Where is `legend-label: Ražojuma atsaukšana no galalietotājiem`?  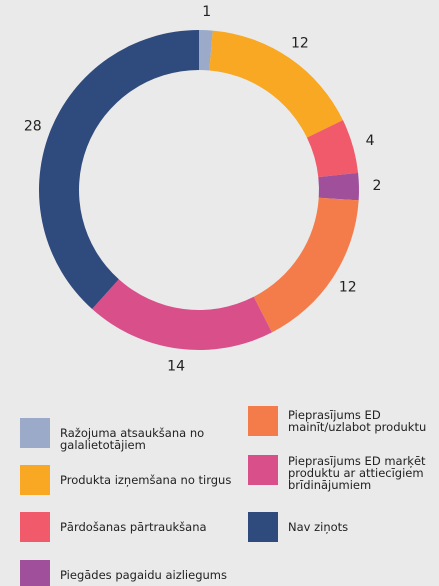 legend-label: Ražojuma atsaukšana no galalietotājiem is located at coordinates (132, 439).